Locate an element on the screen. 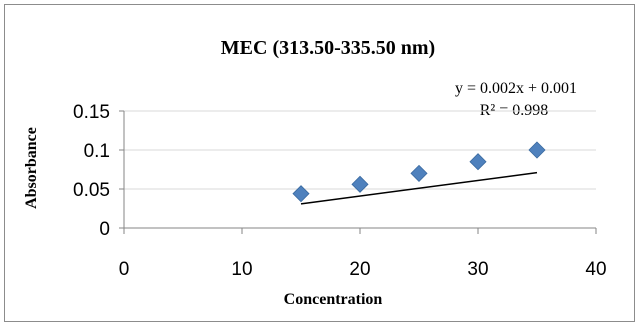  x-tick-label-0: 0 is located at coordinates (124, 269).